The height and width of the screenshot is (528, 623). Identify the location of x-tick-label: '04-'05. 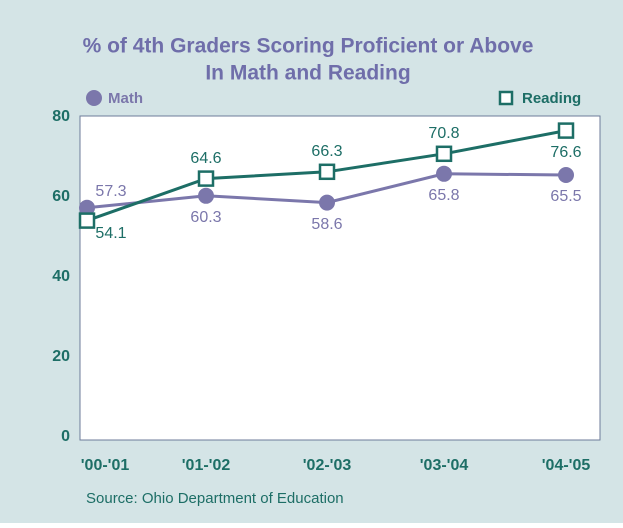
(566, 465).